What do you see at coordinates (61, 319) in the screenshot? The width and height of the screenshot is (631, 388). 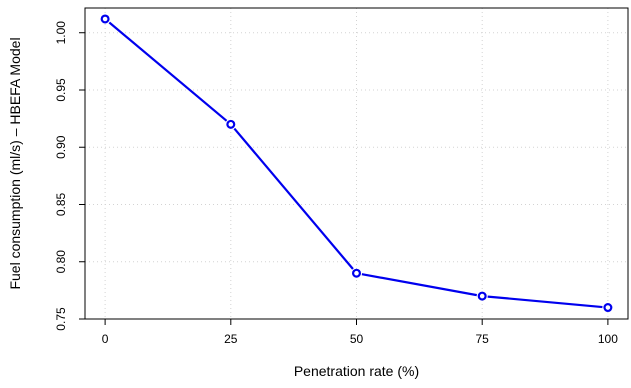 I see `y-tick-label: 0.75` at bounding box center [61, 319].